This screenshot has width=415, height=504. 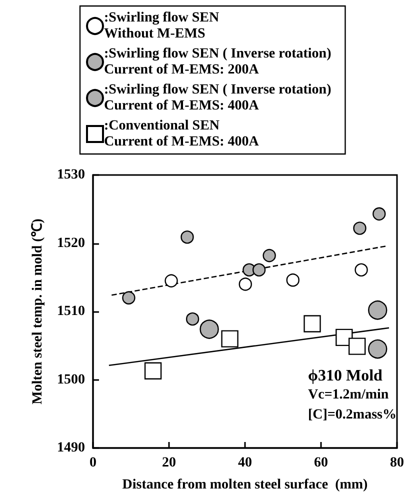 I want to click on x-tick-label: 80, so click(x=397, y=463).